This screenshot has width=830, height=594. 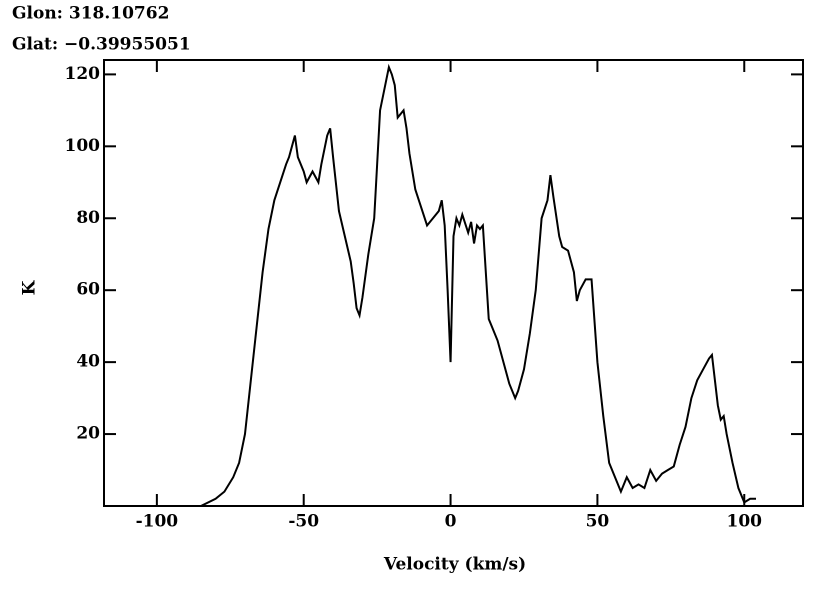 What do you see at coordinates (90, 14) in the screenshot?
I see `title-line: Glon: 318.10762` at bounding box center [90, 14].